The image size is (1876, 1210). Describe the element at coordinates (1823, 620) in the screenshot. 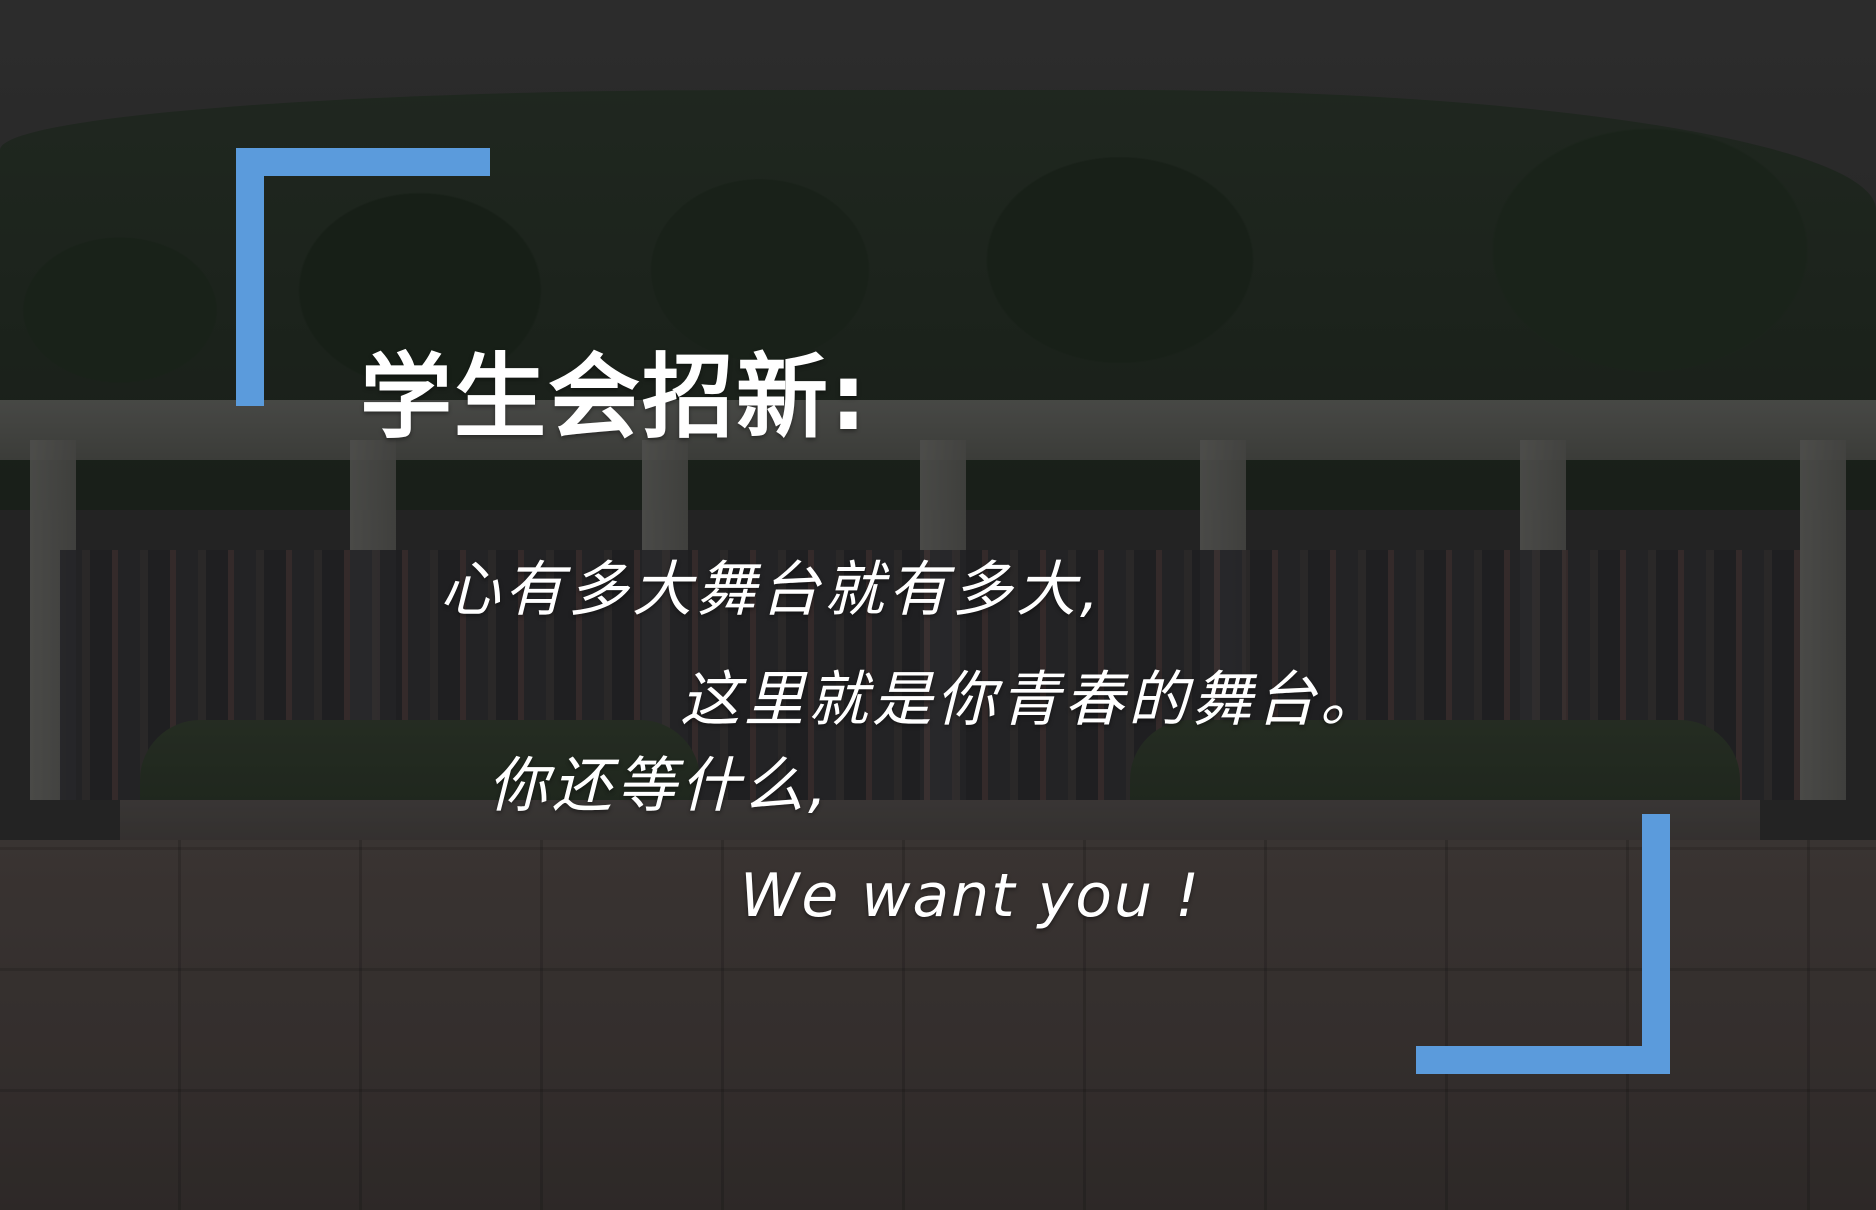

I see `pergola-pillar` at that location.